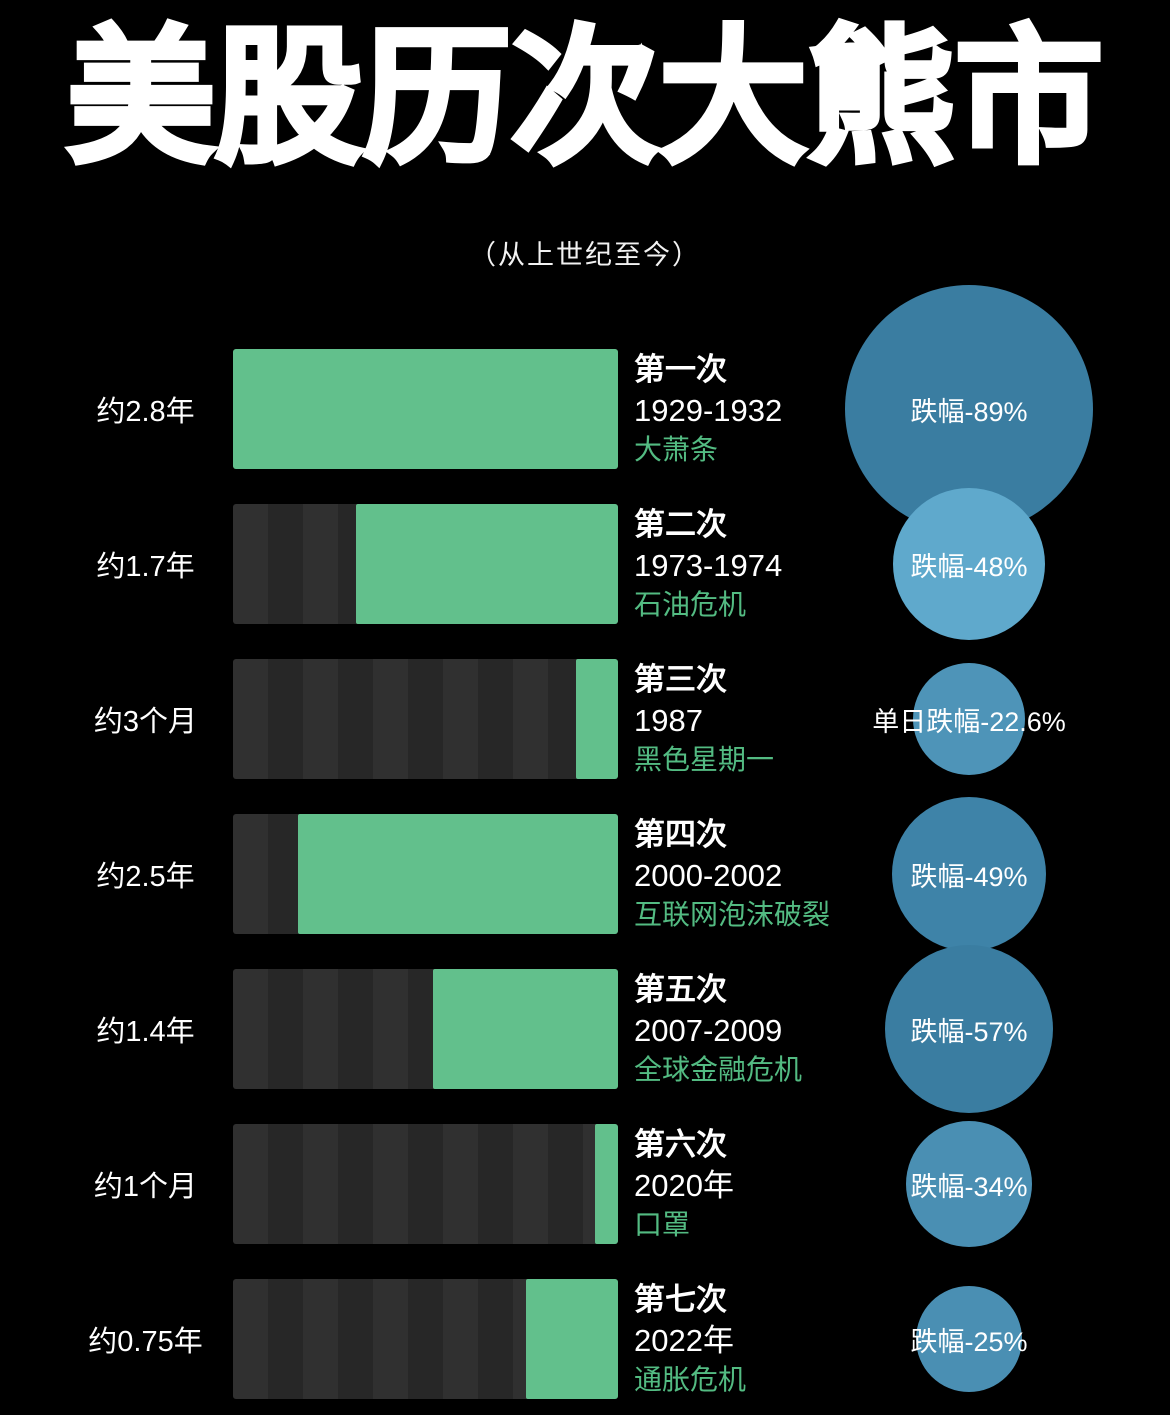  I want to click on ordinal-label: 第一次, so click(680, 370).